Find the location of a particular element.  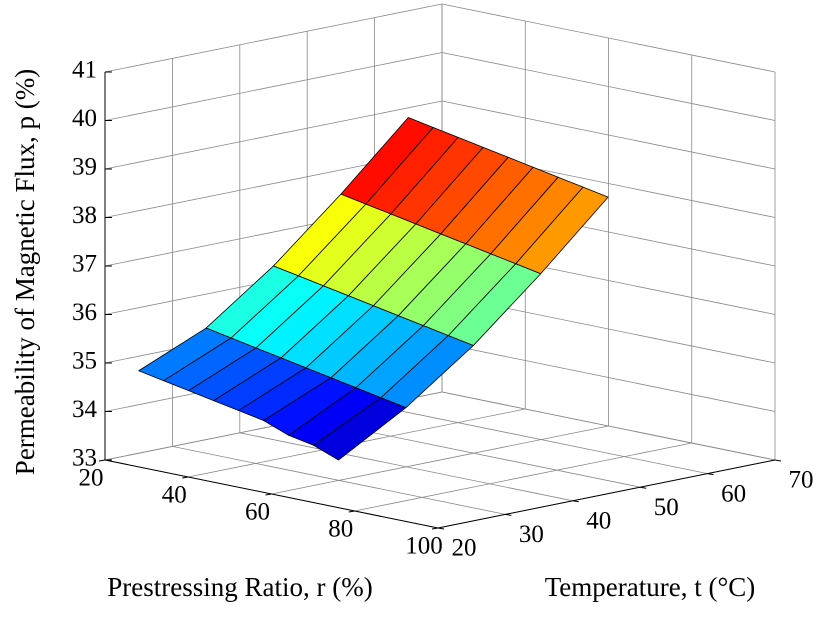

z-tick-label: 37 is located at coordinates (84, 264).